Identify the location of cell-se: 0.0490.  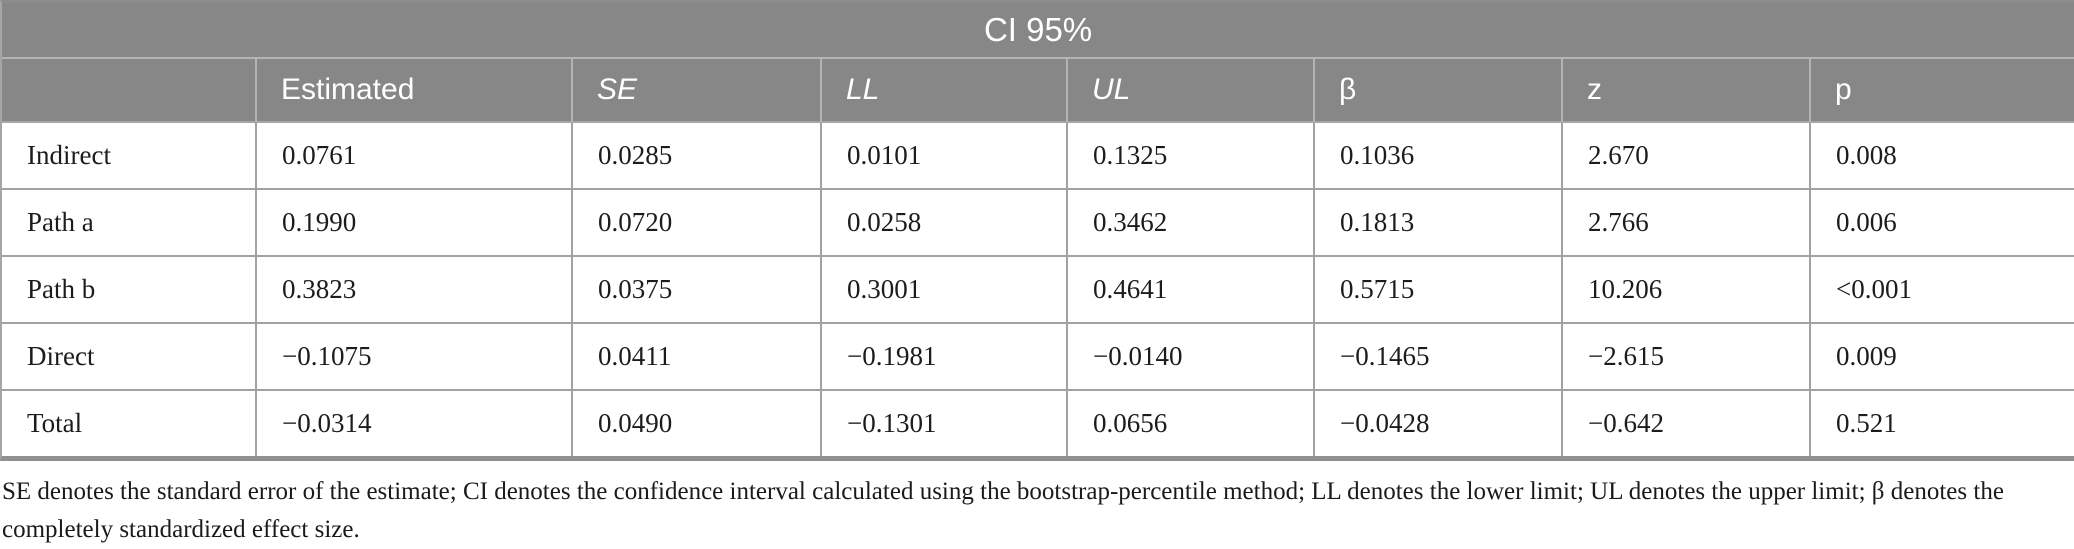
(697, 423).